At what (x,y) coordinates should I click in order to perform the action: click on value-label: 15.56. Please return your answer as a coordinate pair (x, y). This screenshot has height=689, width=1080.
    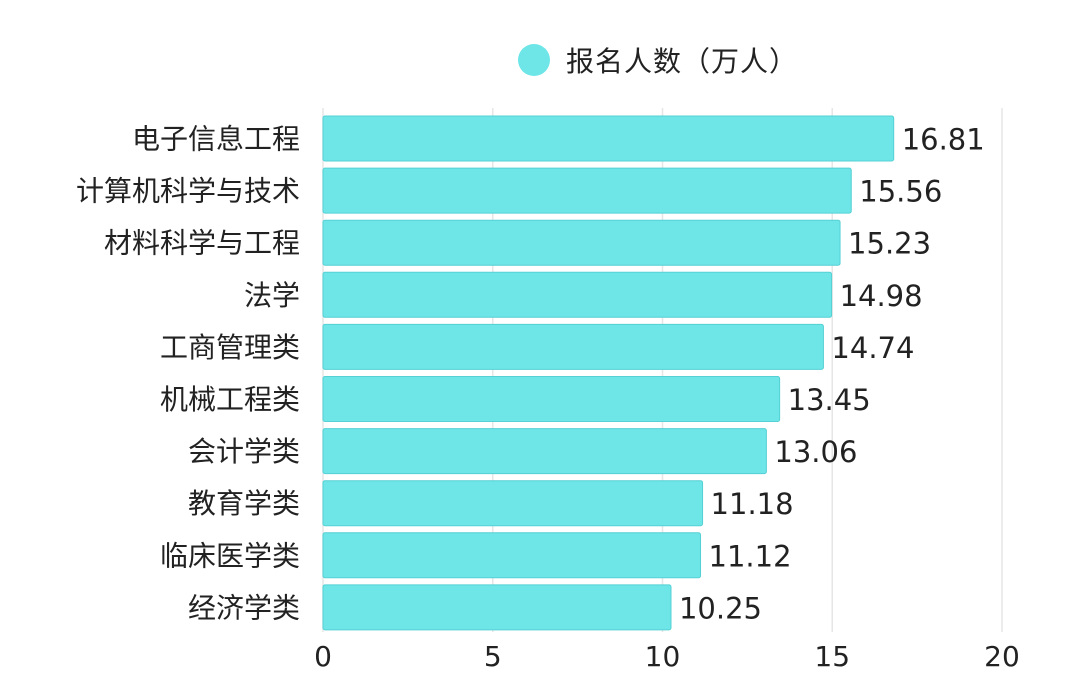
    Looking at the image, I should click on (900, 192).